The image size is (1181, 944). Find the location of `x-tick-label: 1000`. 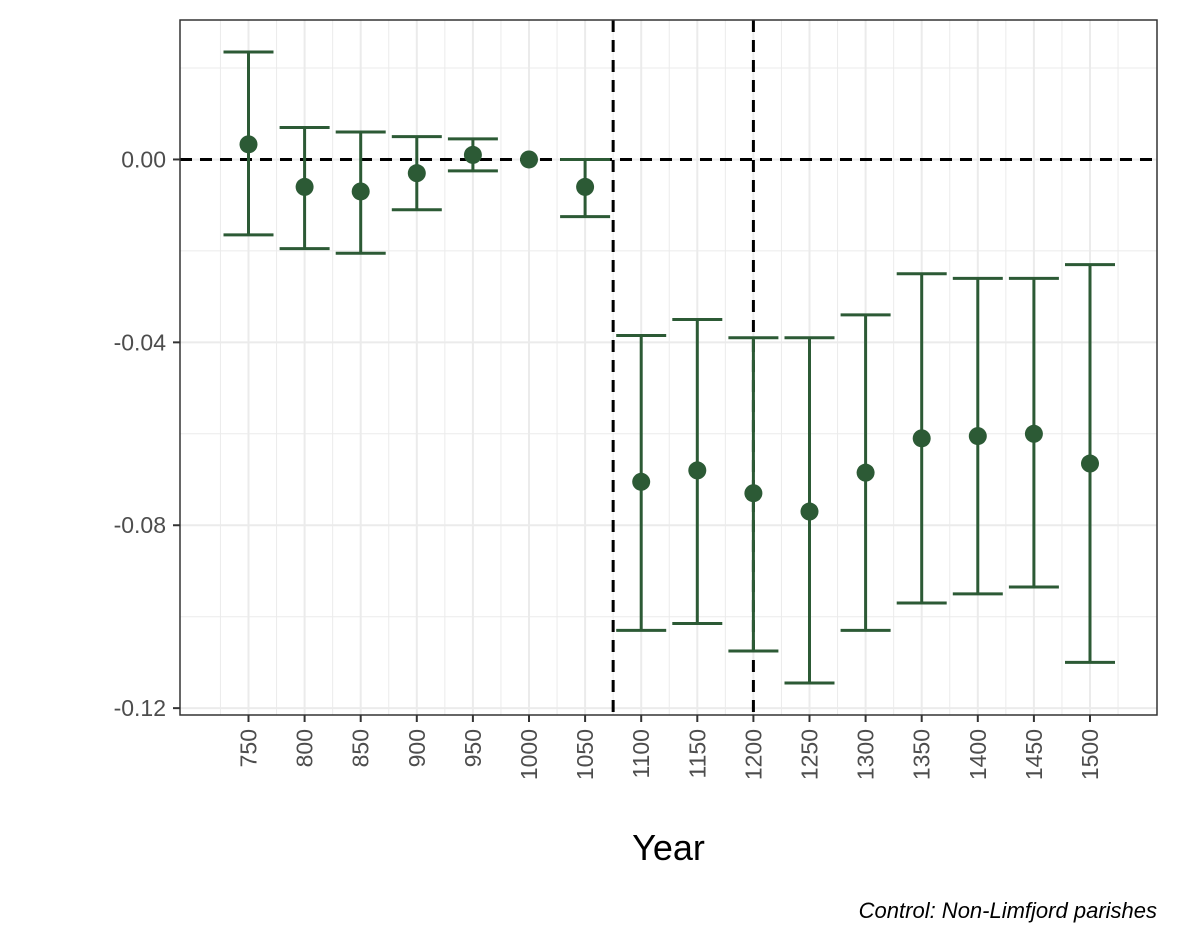

x-tick-label: 1000 is located at coordinates (529, 754).